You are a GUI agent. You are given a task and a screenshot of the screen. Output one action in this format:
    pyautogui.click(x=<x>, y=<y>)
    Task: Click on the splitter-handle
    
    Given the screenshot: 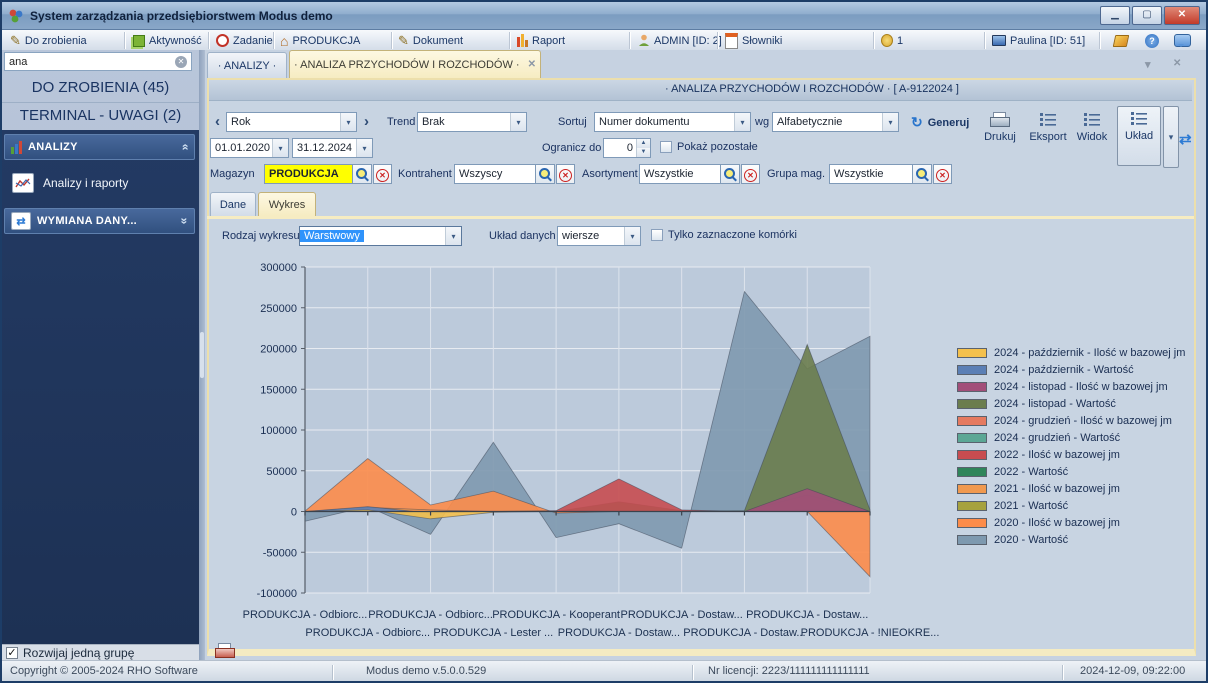 What is the action you would take?
    pyautogui.click(x=202, y=355)
    